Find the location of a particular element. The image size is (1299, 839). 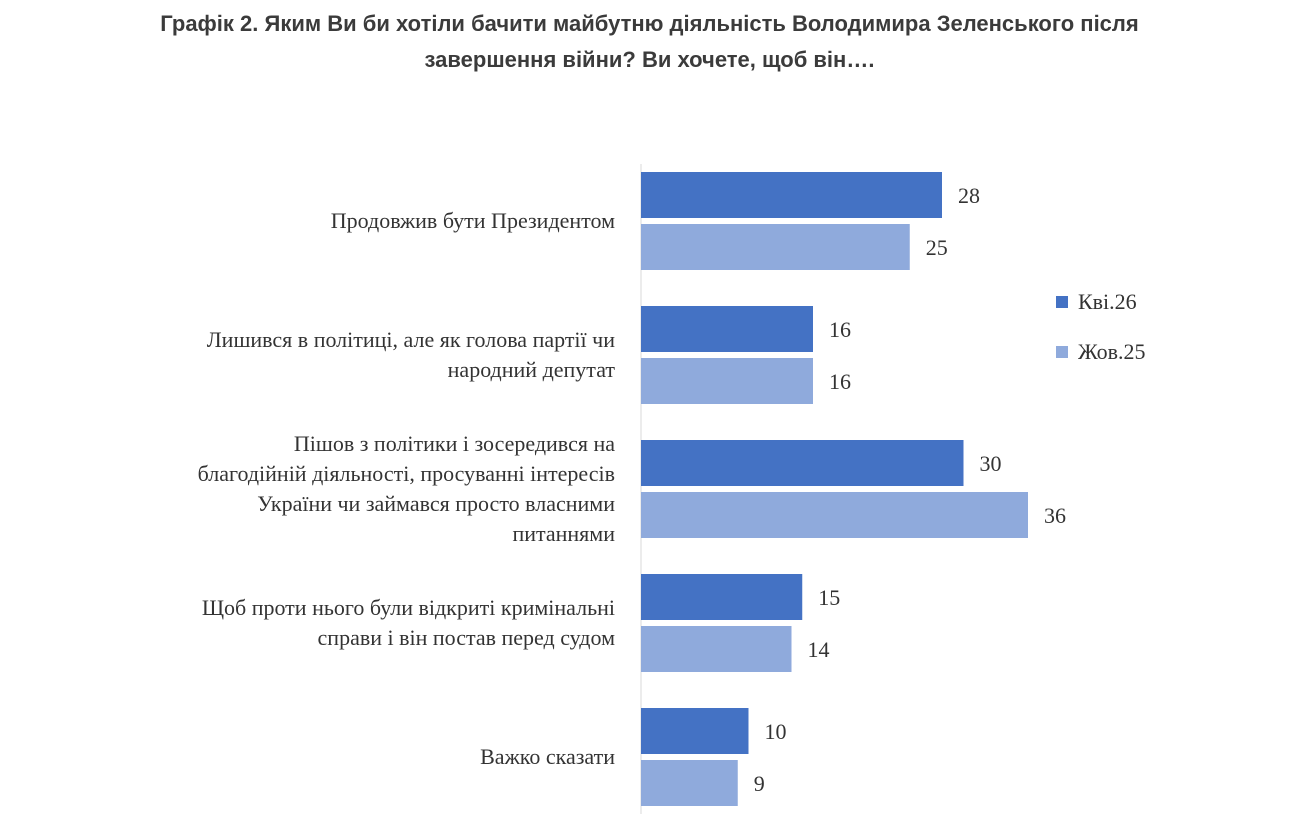

data-label: 10 is located at coordinates (776, 731).